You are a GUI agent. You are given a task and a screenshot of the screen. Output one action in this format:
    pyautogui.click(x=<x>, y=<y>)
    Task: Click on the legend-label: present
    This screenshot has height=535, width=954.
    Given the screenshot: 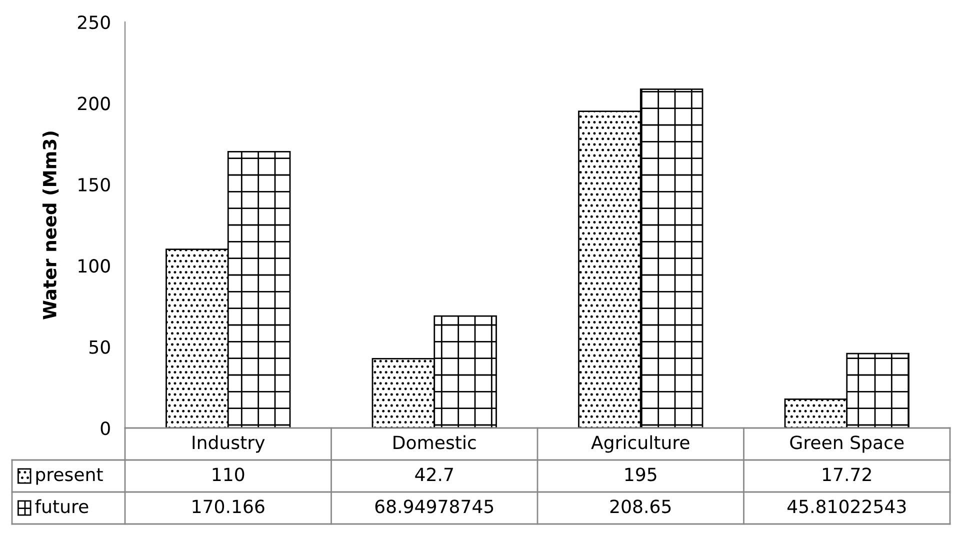 What is the action you would take?
    pyautogui.click(x=69, y=476)
    